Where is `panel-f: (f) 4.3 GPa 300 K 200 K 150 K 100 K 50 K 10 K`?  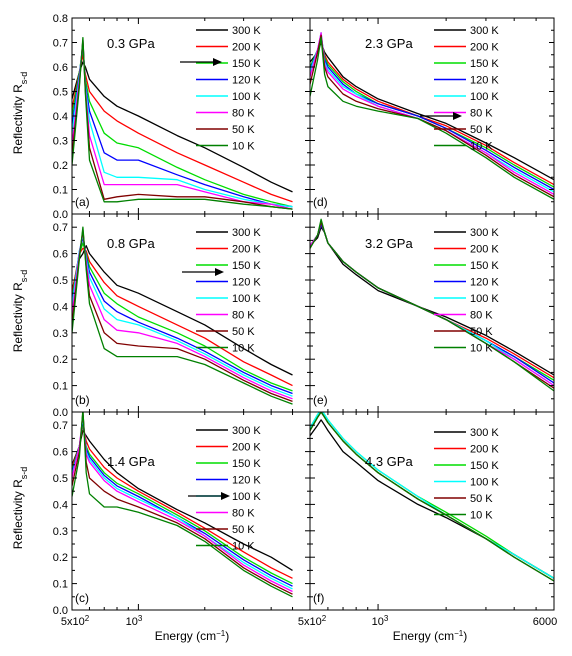
panel-f: (f) 4.3 GPa 300 K 200 K 150 K 100 K 50 K 10 K is located at coordinates (432, 511).